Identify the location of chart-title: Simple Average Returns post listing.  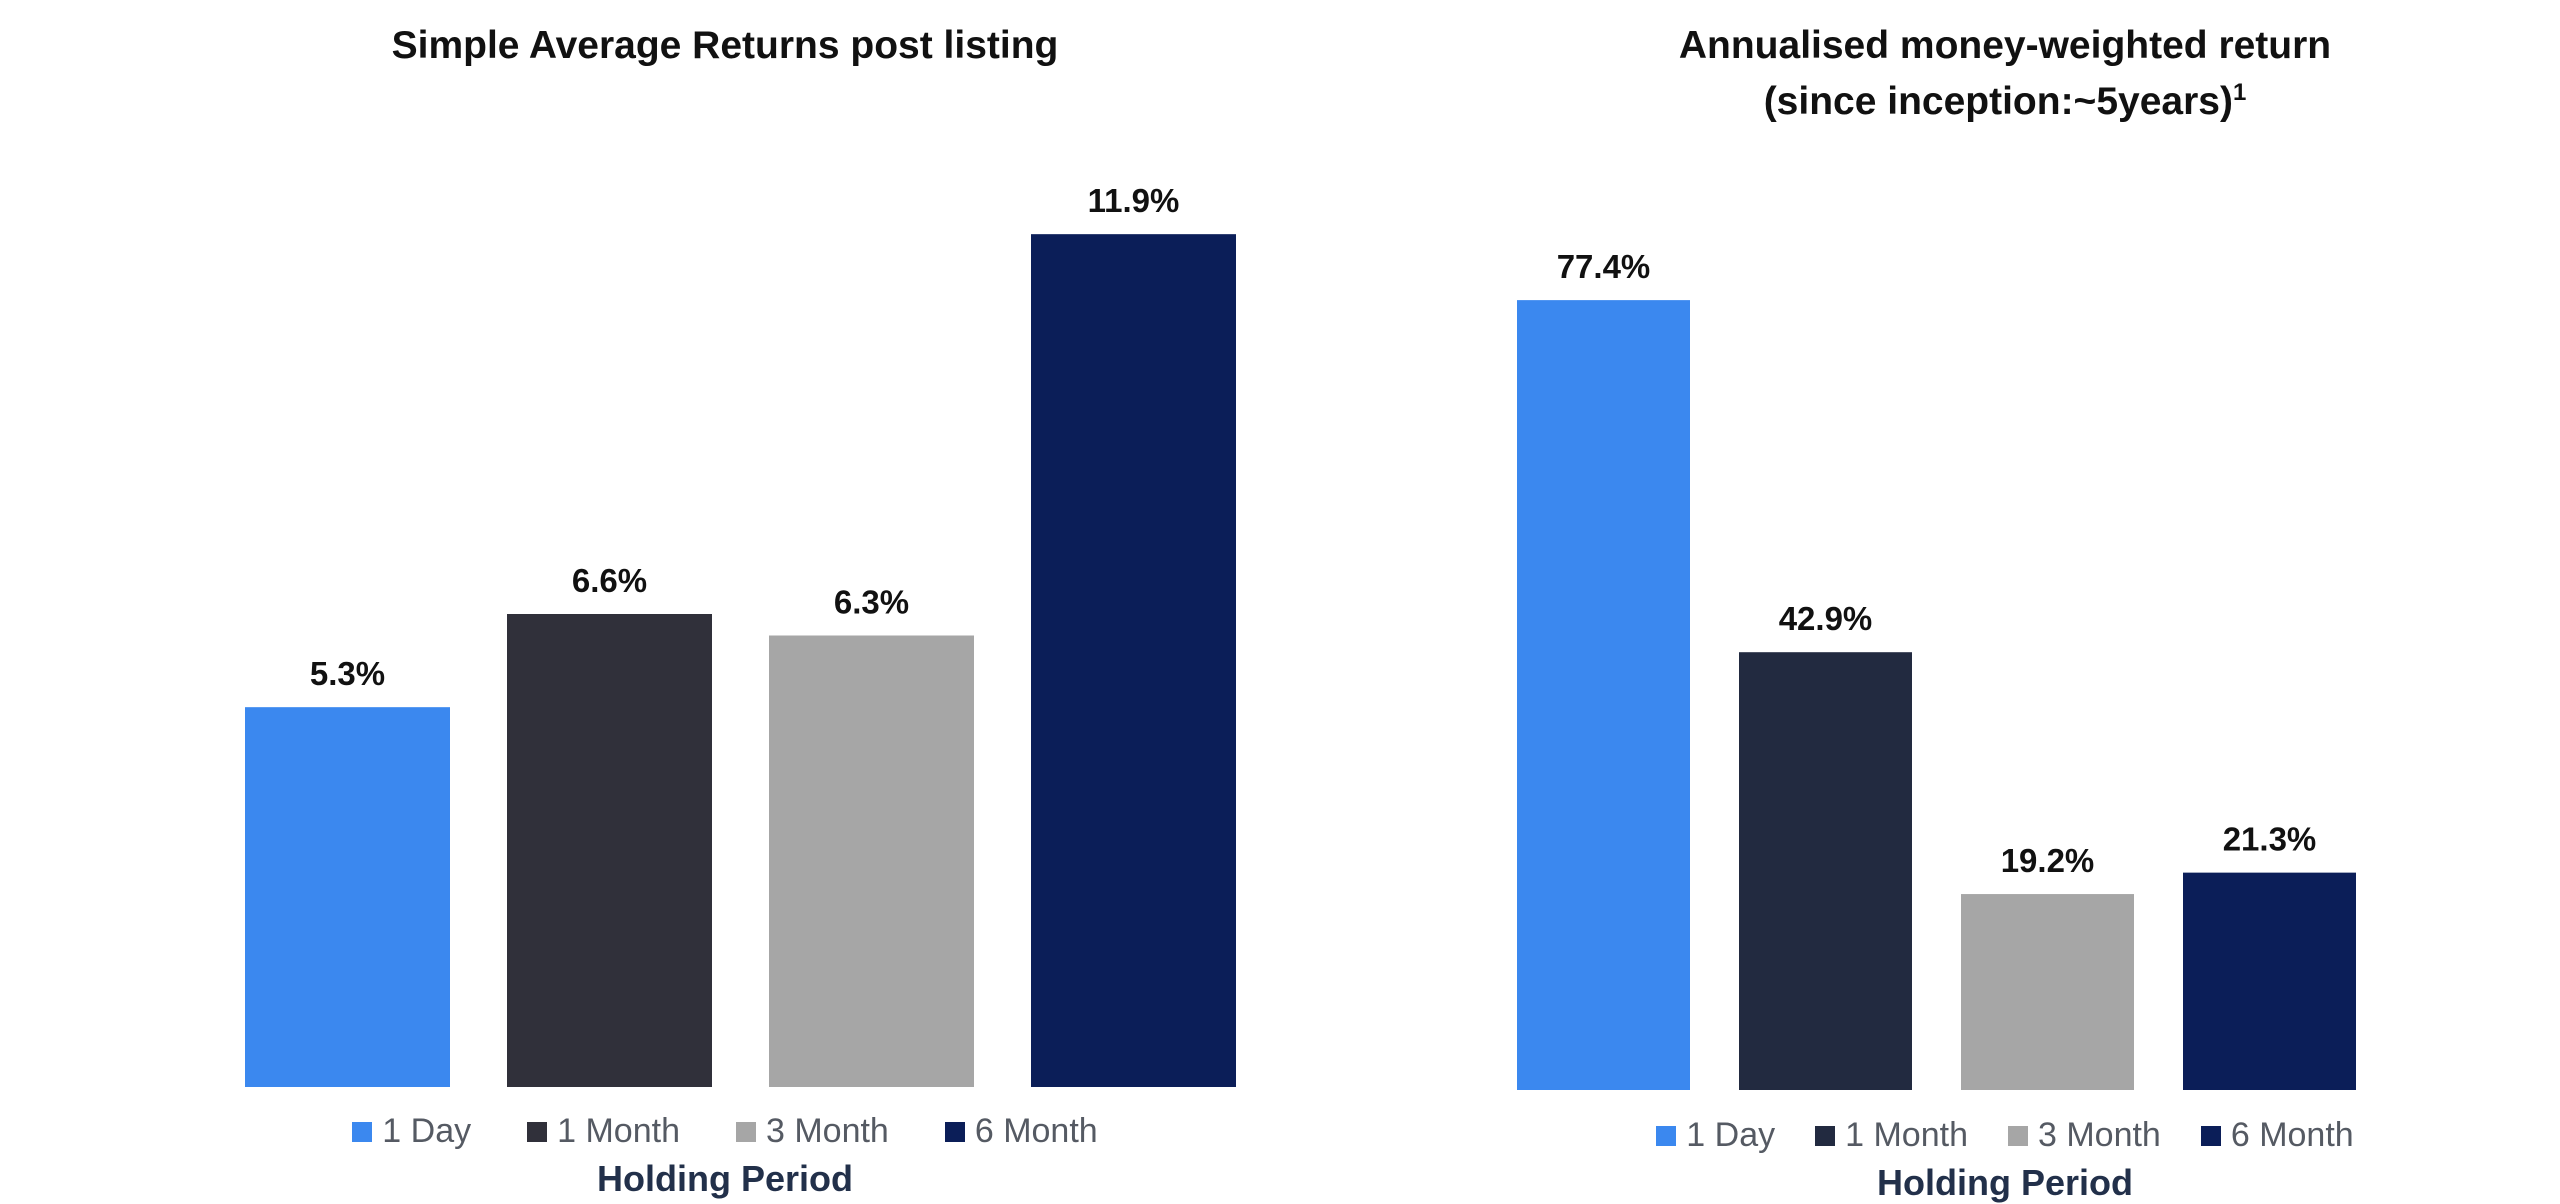
(725, 46).